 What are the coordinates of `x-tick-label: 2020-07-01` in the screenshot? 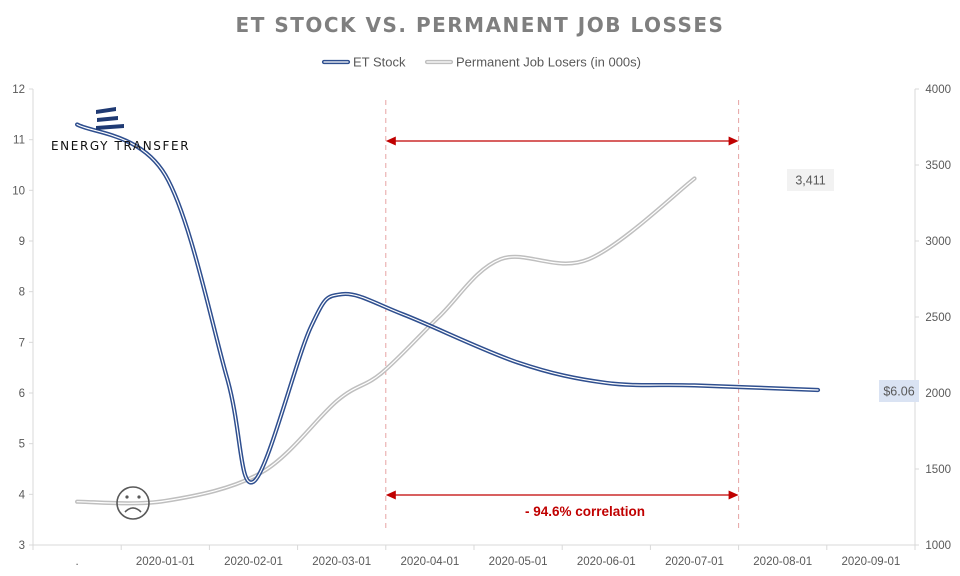 It's located at (694, 562).